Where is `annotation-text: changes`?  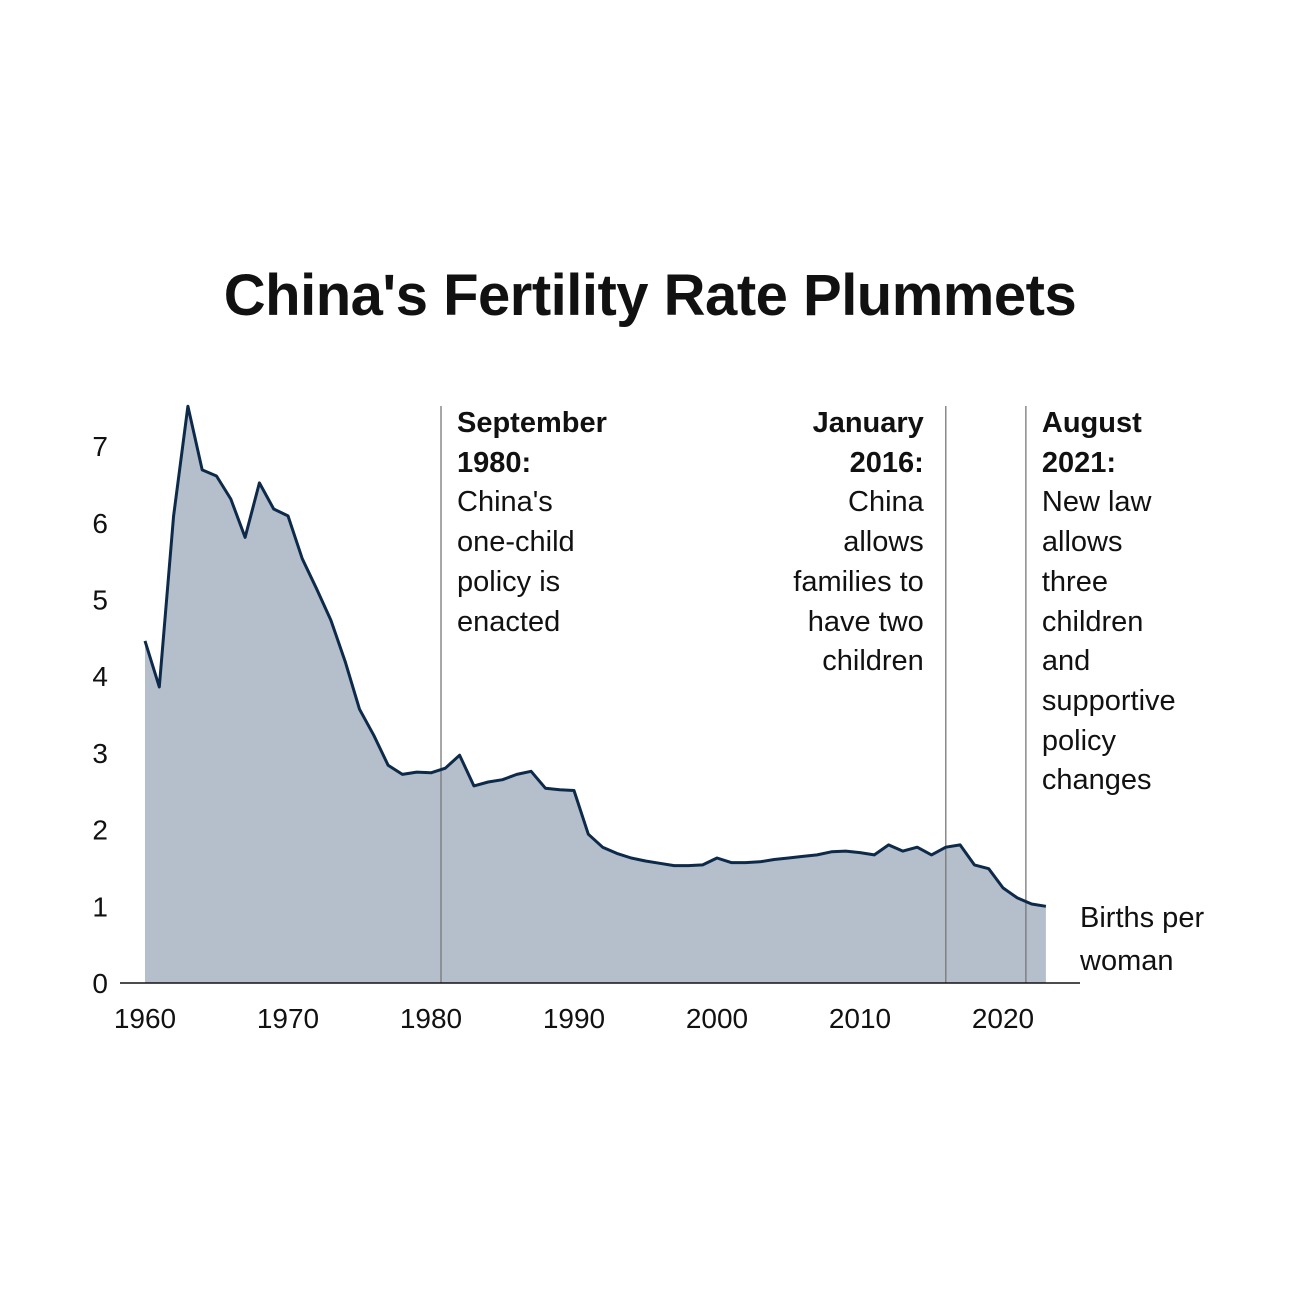
annotation-text: changes is located at coordinates (1096, 780).